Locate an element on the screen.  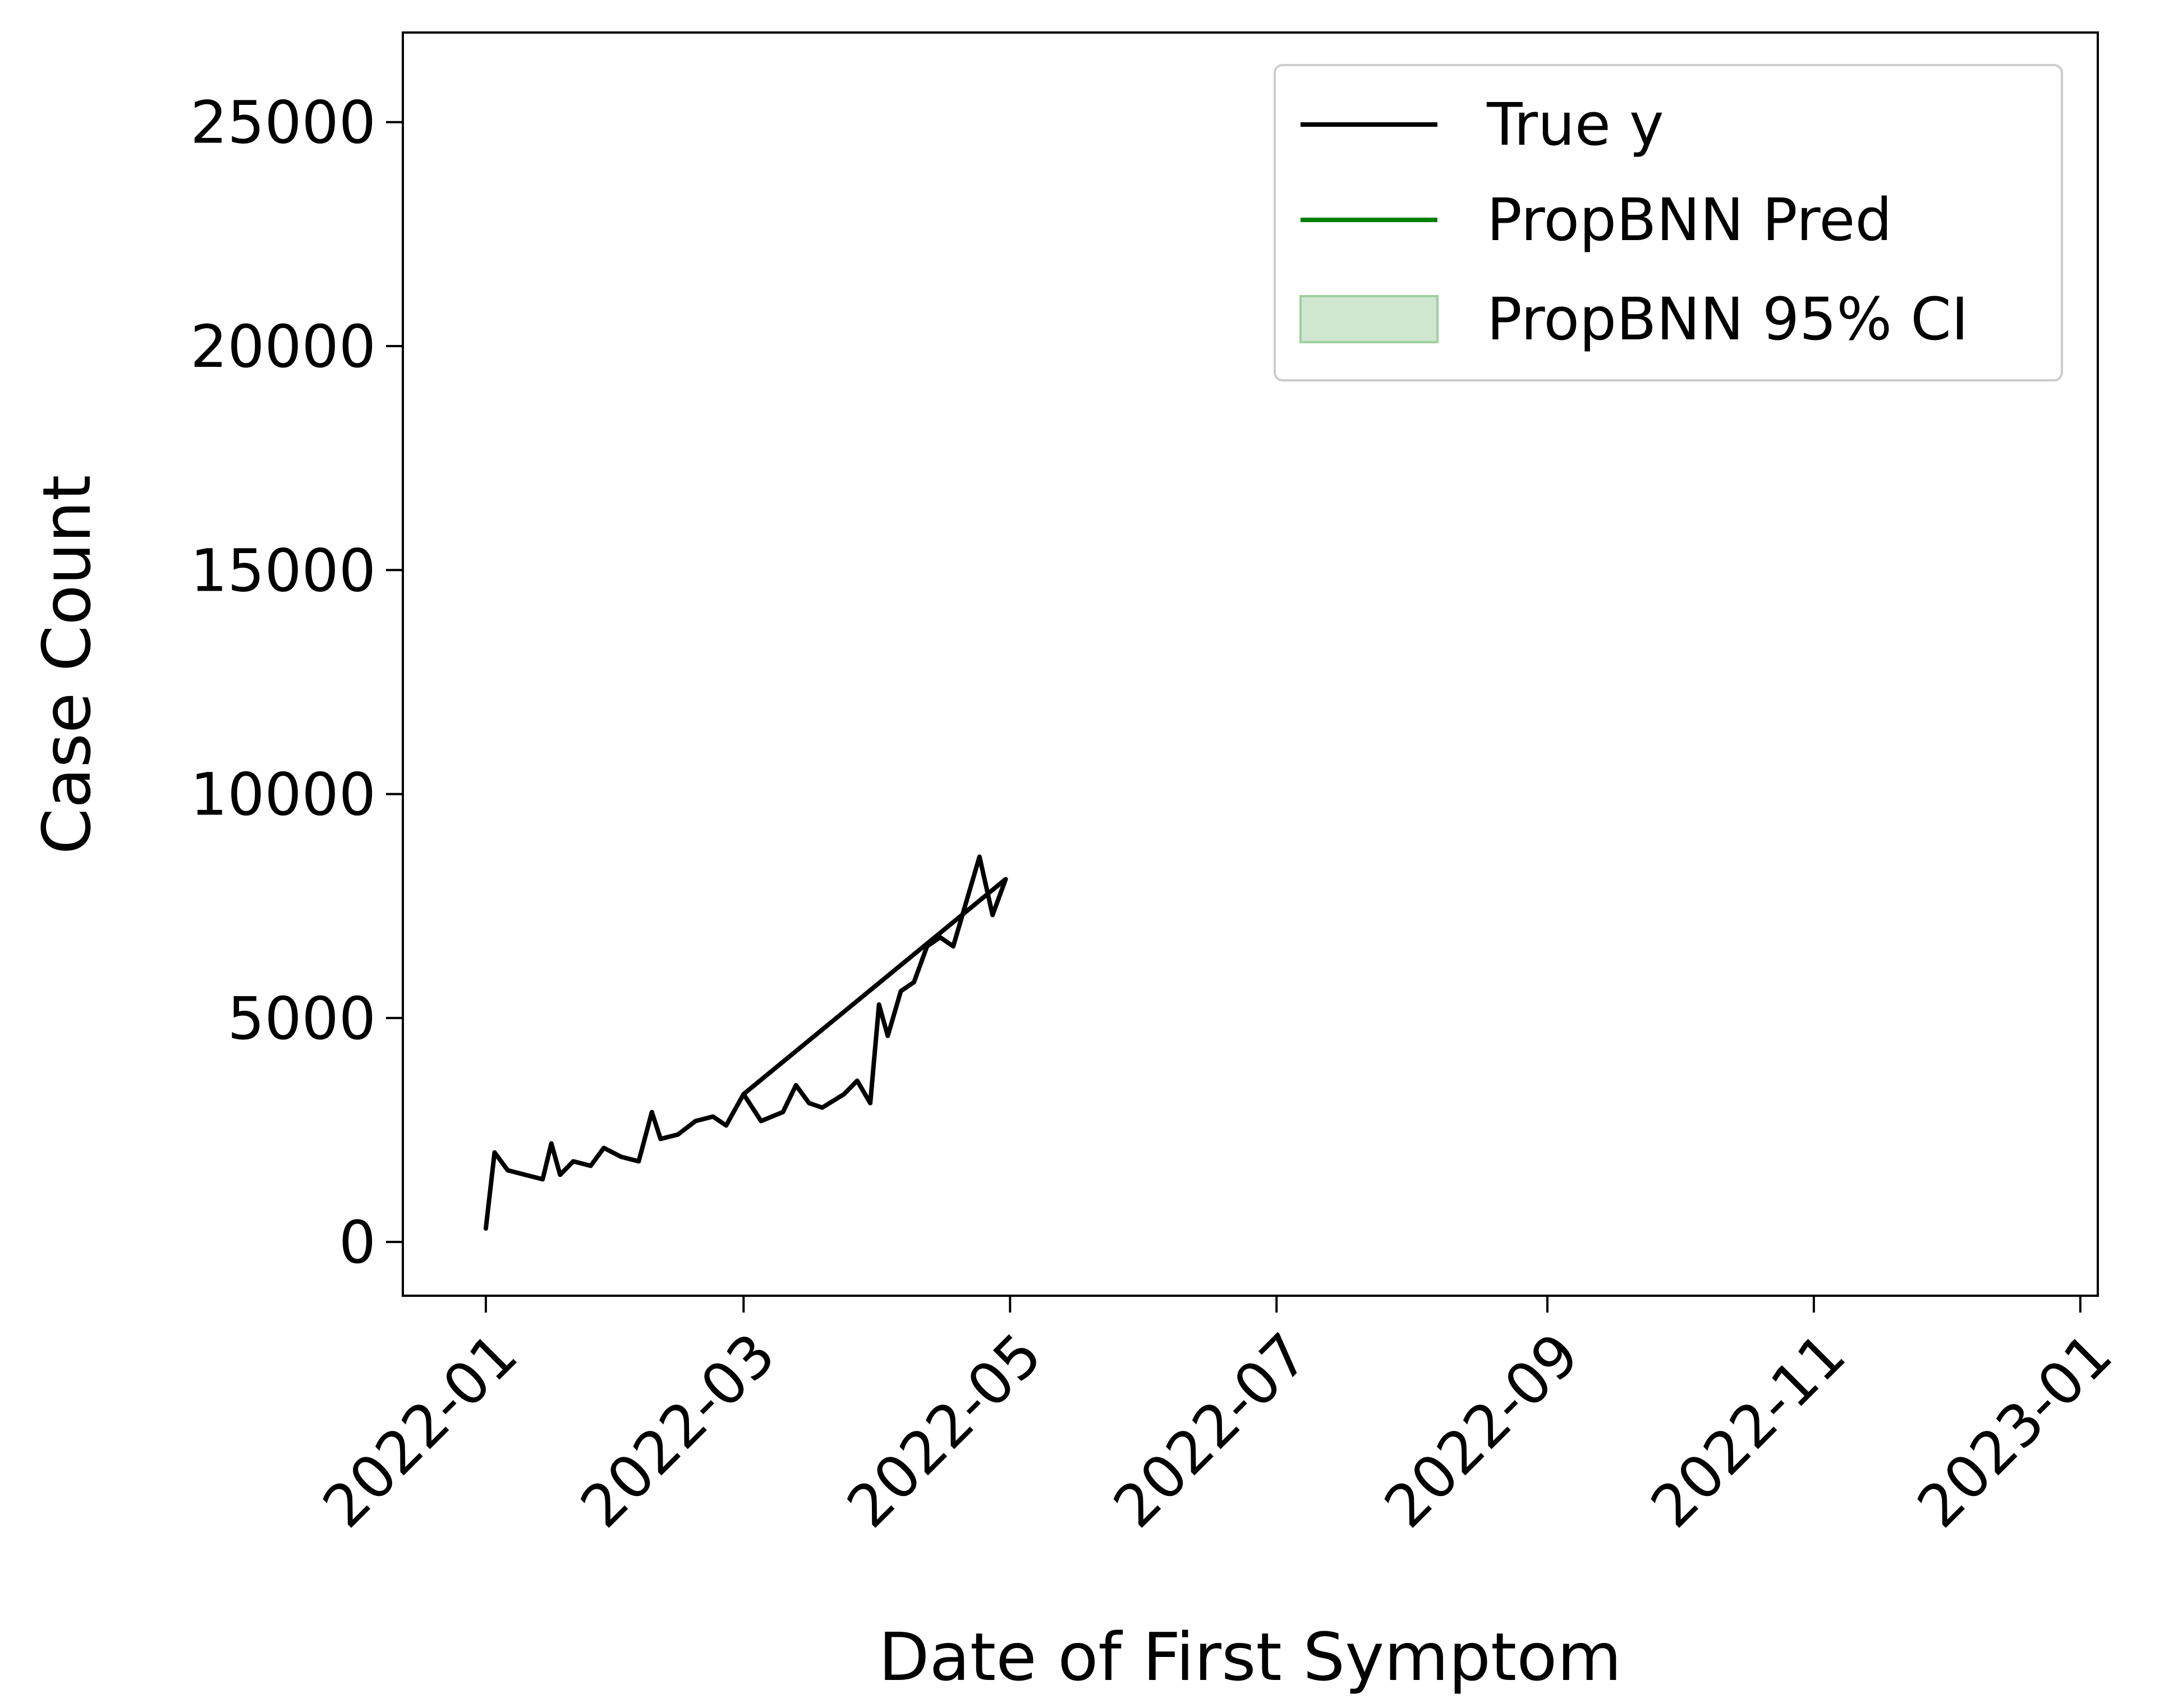
legend-swatch-propbnn-ci is located at coordinates (1369, 319).